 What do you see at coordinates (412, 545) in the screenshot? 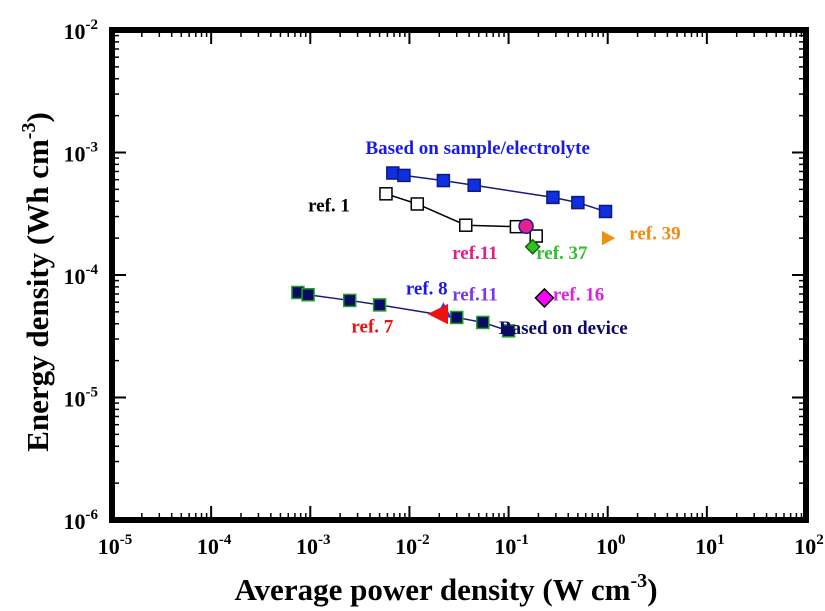
I see `x-tick-label: 10⁻²` at bounding box center [412, 545].